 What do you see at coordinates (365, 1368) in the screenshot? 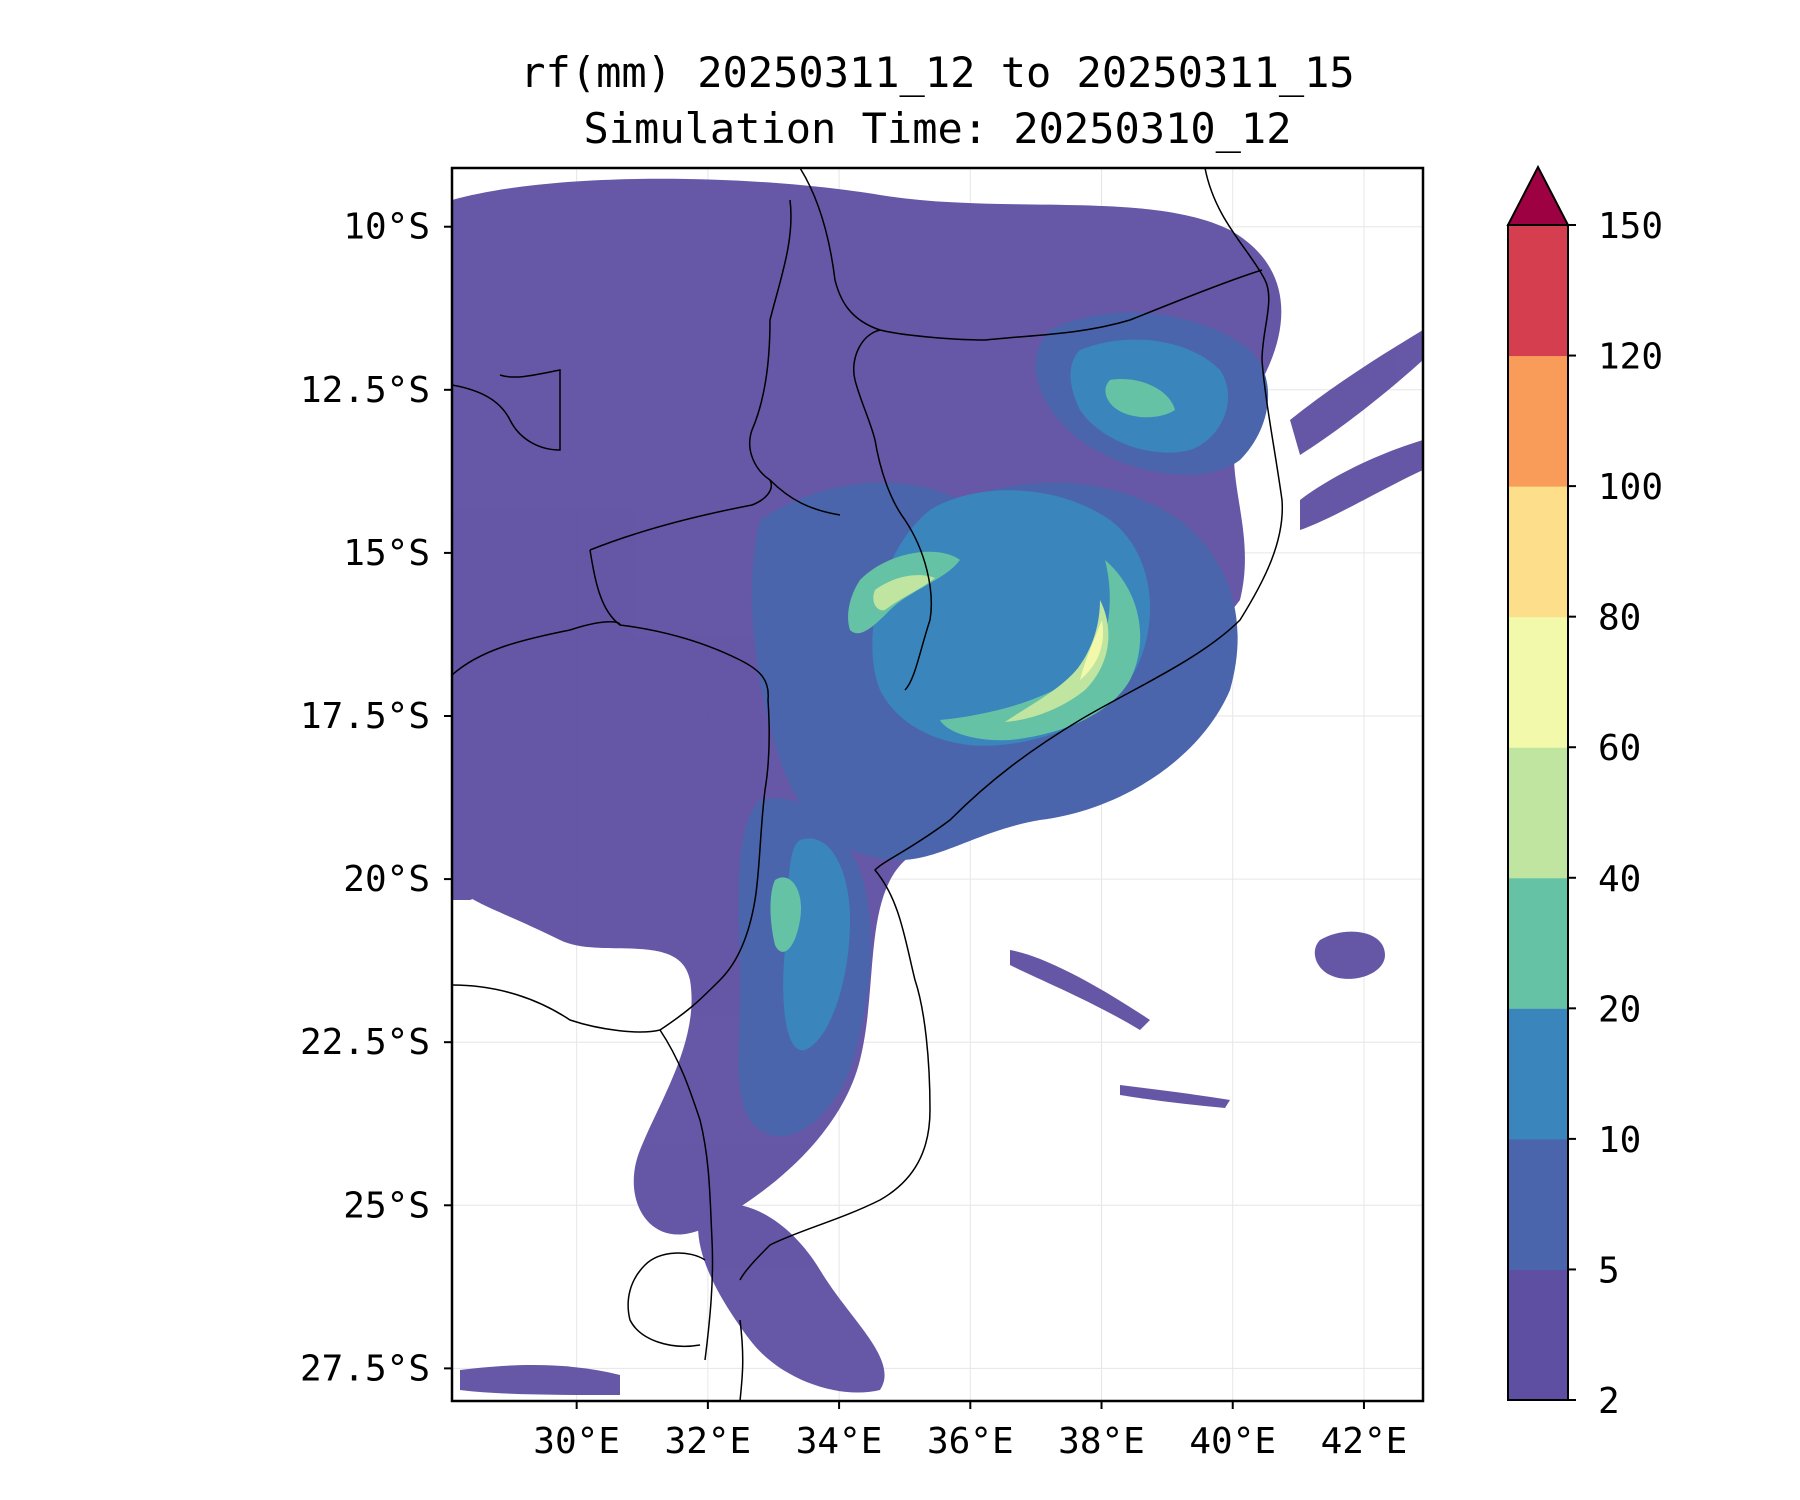
I see `lat-tick-label: 27.5°S` at bounding box center [365, 1368].